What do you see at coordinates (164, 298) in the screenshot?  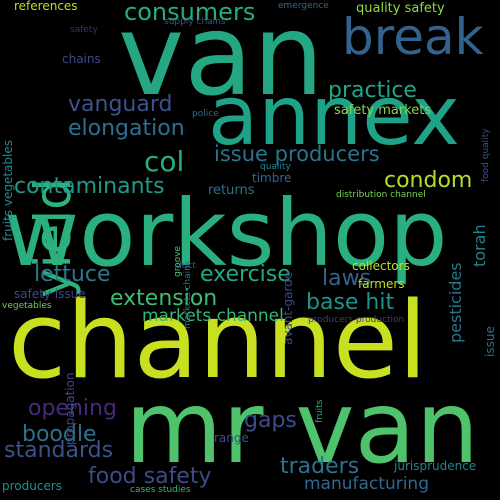 I see `word-extension: extension` at bounding box center [164, 298].